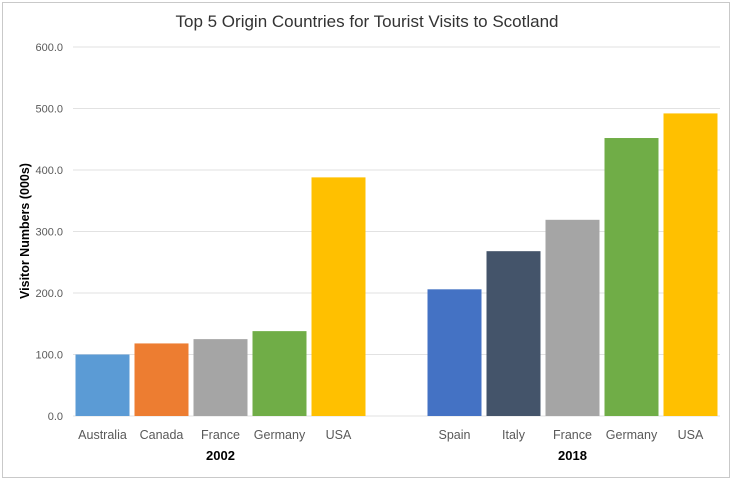 This screenshot has width=734, height=482. I want to click on bar-2018-spain, so click(454, 352).